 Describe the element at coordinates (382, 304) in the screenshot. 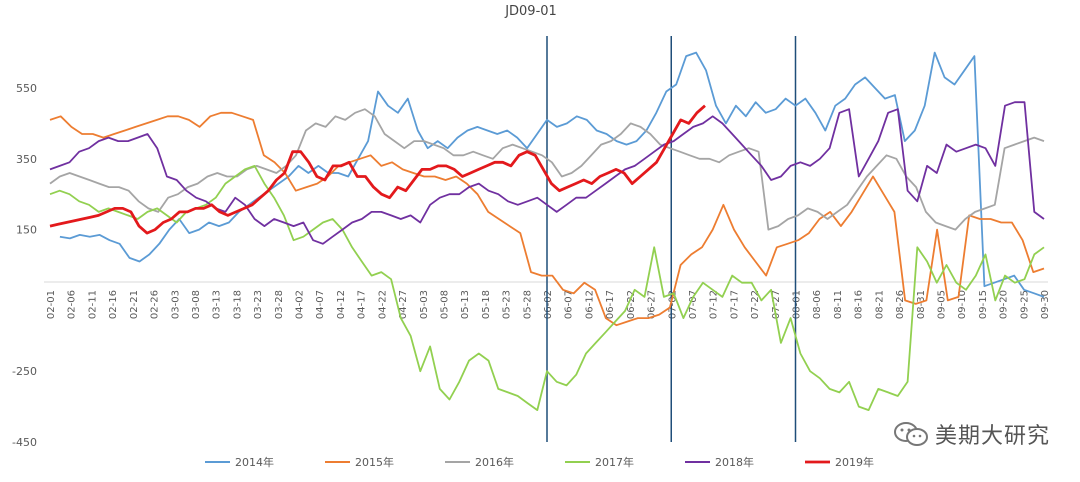

I see `x-tick-label: 04-22` at that location.